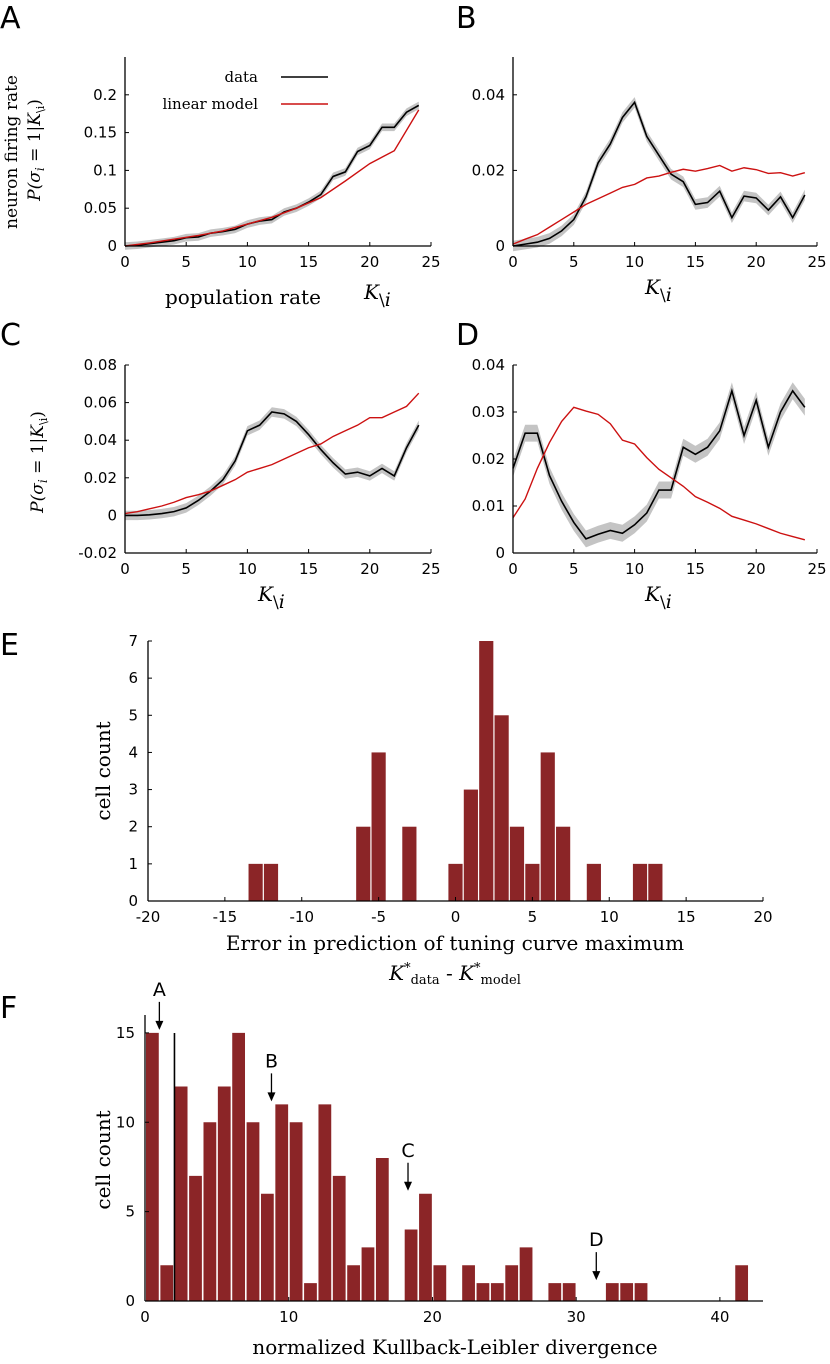  I want to click on y-tick-label: 2, so click(133, 827).